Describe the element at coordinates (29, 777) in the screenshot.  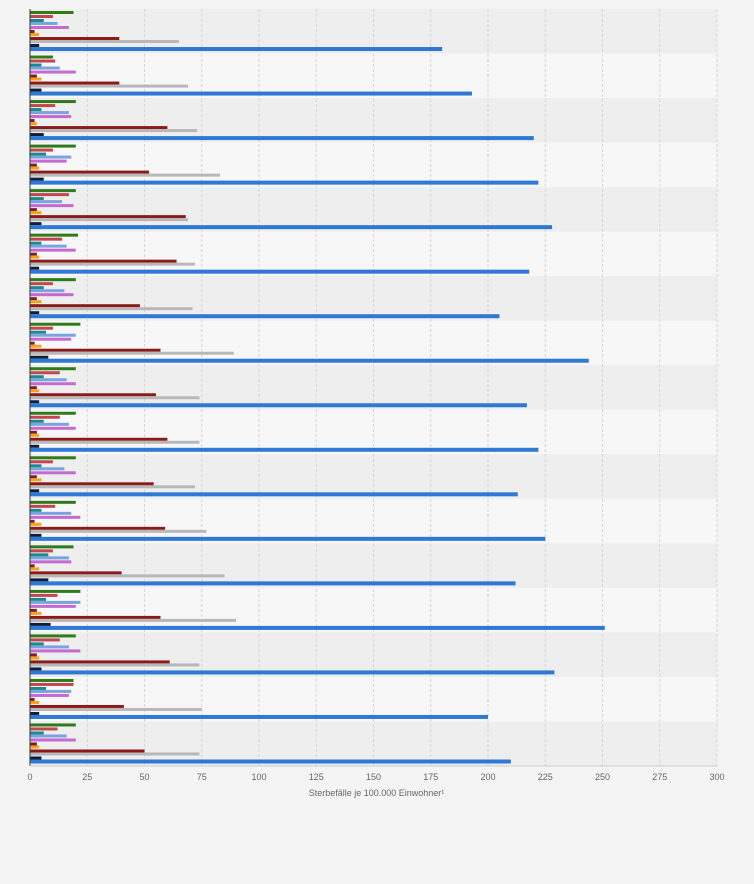
I see `x-tick-label: 0` at that location.